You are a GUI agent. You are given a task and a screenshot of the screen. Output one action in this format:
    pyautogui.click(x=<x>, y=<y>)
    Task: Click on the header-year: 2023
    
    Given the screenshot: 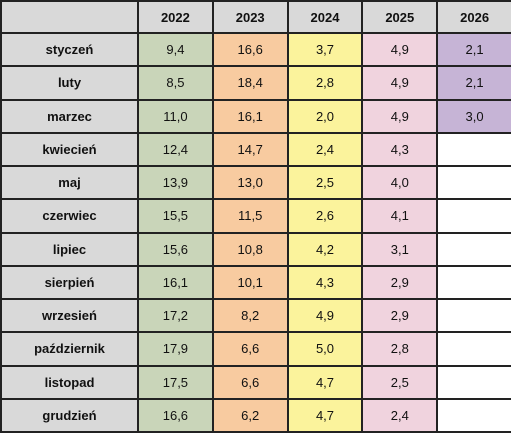 What is the action you would take?
    pyautogui.click(x=250, y=17)
    